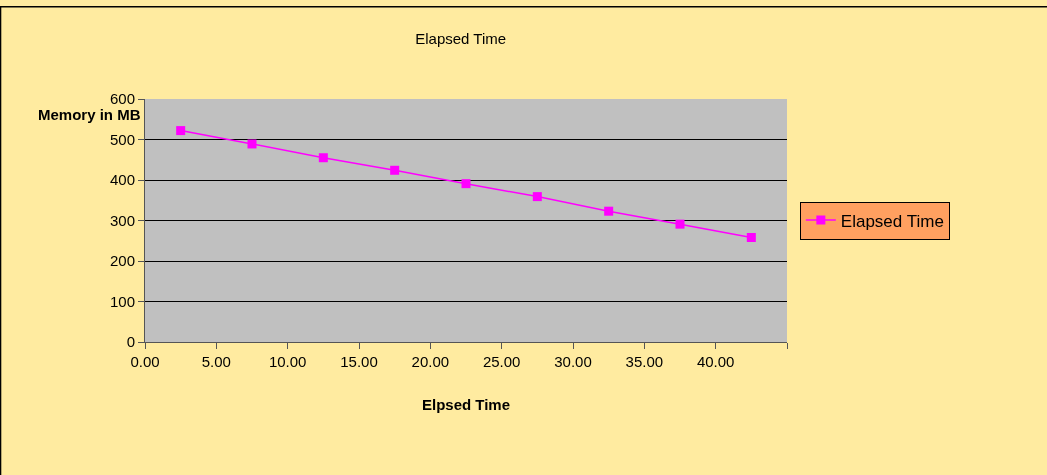 The height and width of the screenshot is (475, 1047). What do you see at coordinates (573, 361) in the screenshot?
I see `x-tick-label: 30.00` at bounding box center [573, 361].